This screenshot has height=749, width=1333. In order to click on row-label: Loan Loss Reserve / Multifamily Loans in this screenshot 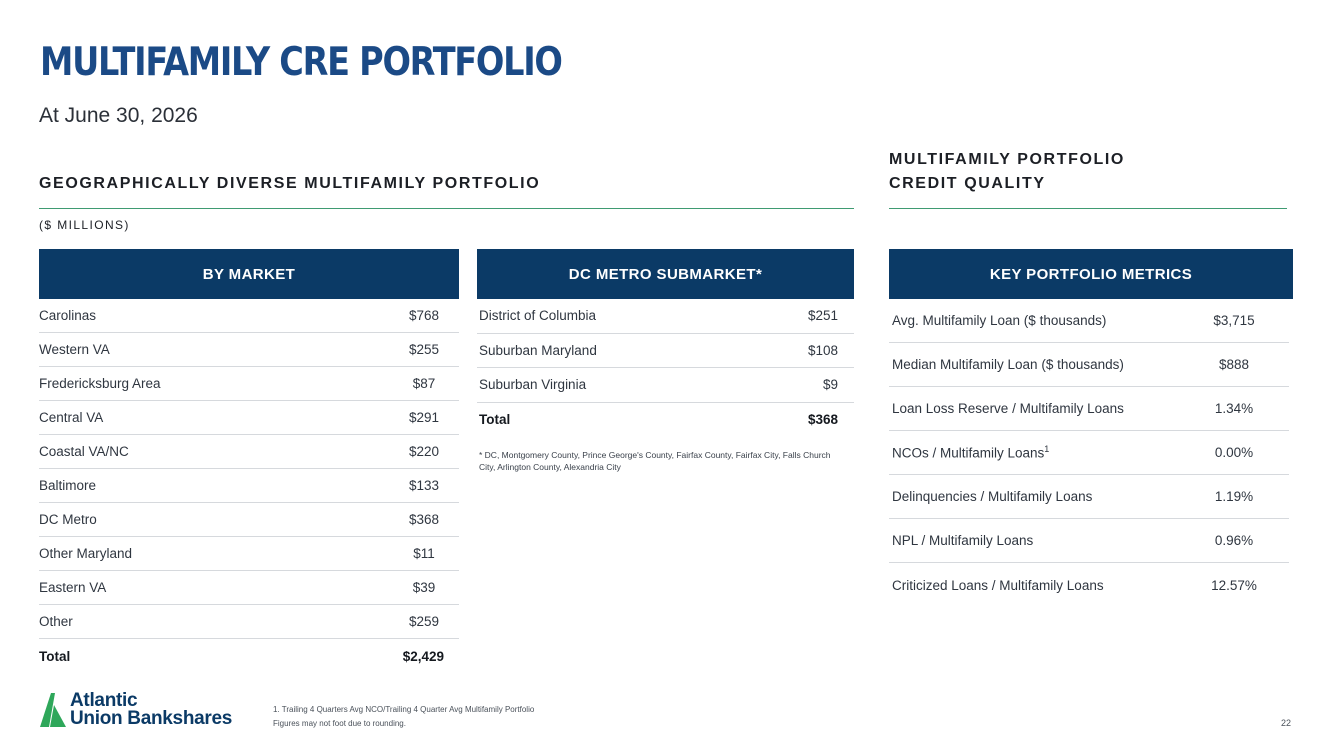, I will do `click(1008, 408)`.